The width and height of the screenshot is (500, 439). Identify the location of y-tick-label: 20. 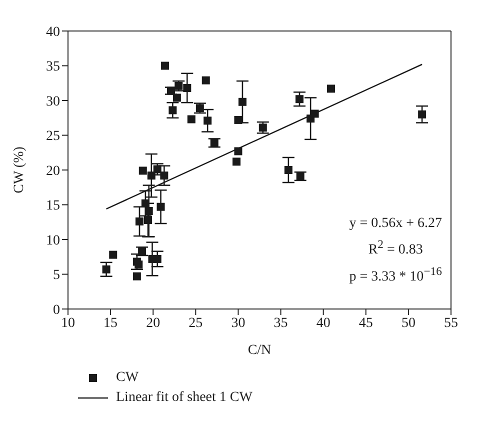
(53, 171).